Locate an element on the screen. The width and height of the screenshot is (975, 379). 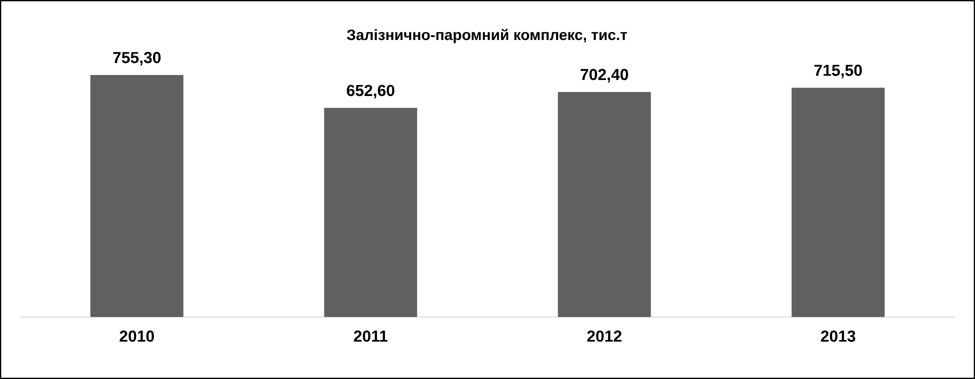
data-label: 715,50 is located at coordinates (838, 71).